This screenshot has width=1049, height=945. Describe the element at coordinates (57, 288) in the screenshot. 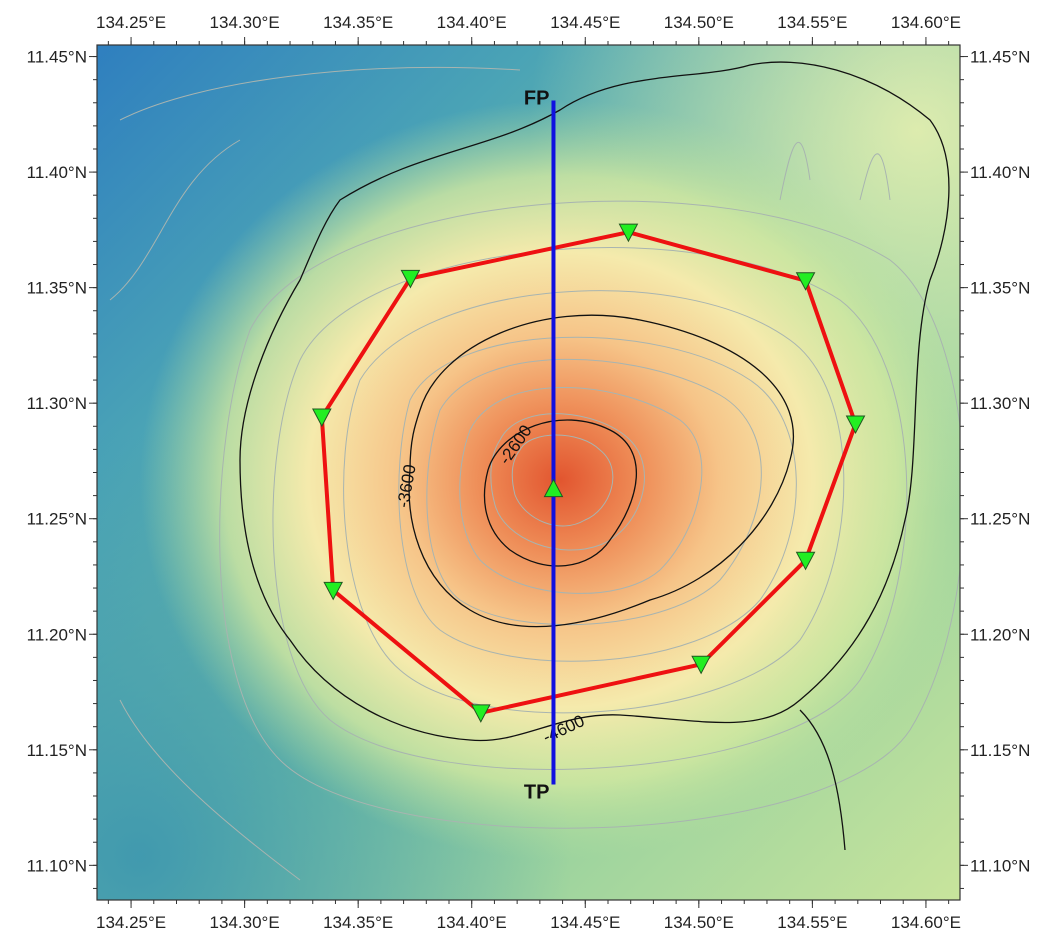

I see `lat-label-left: 11.35°N` at that location.